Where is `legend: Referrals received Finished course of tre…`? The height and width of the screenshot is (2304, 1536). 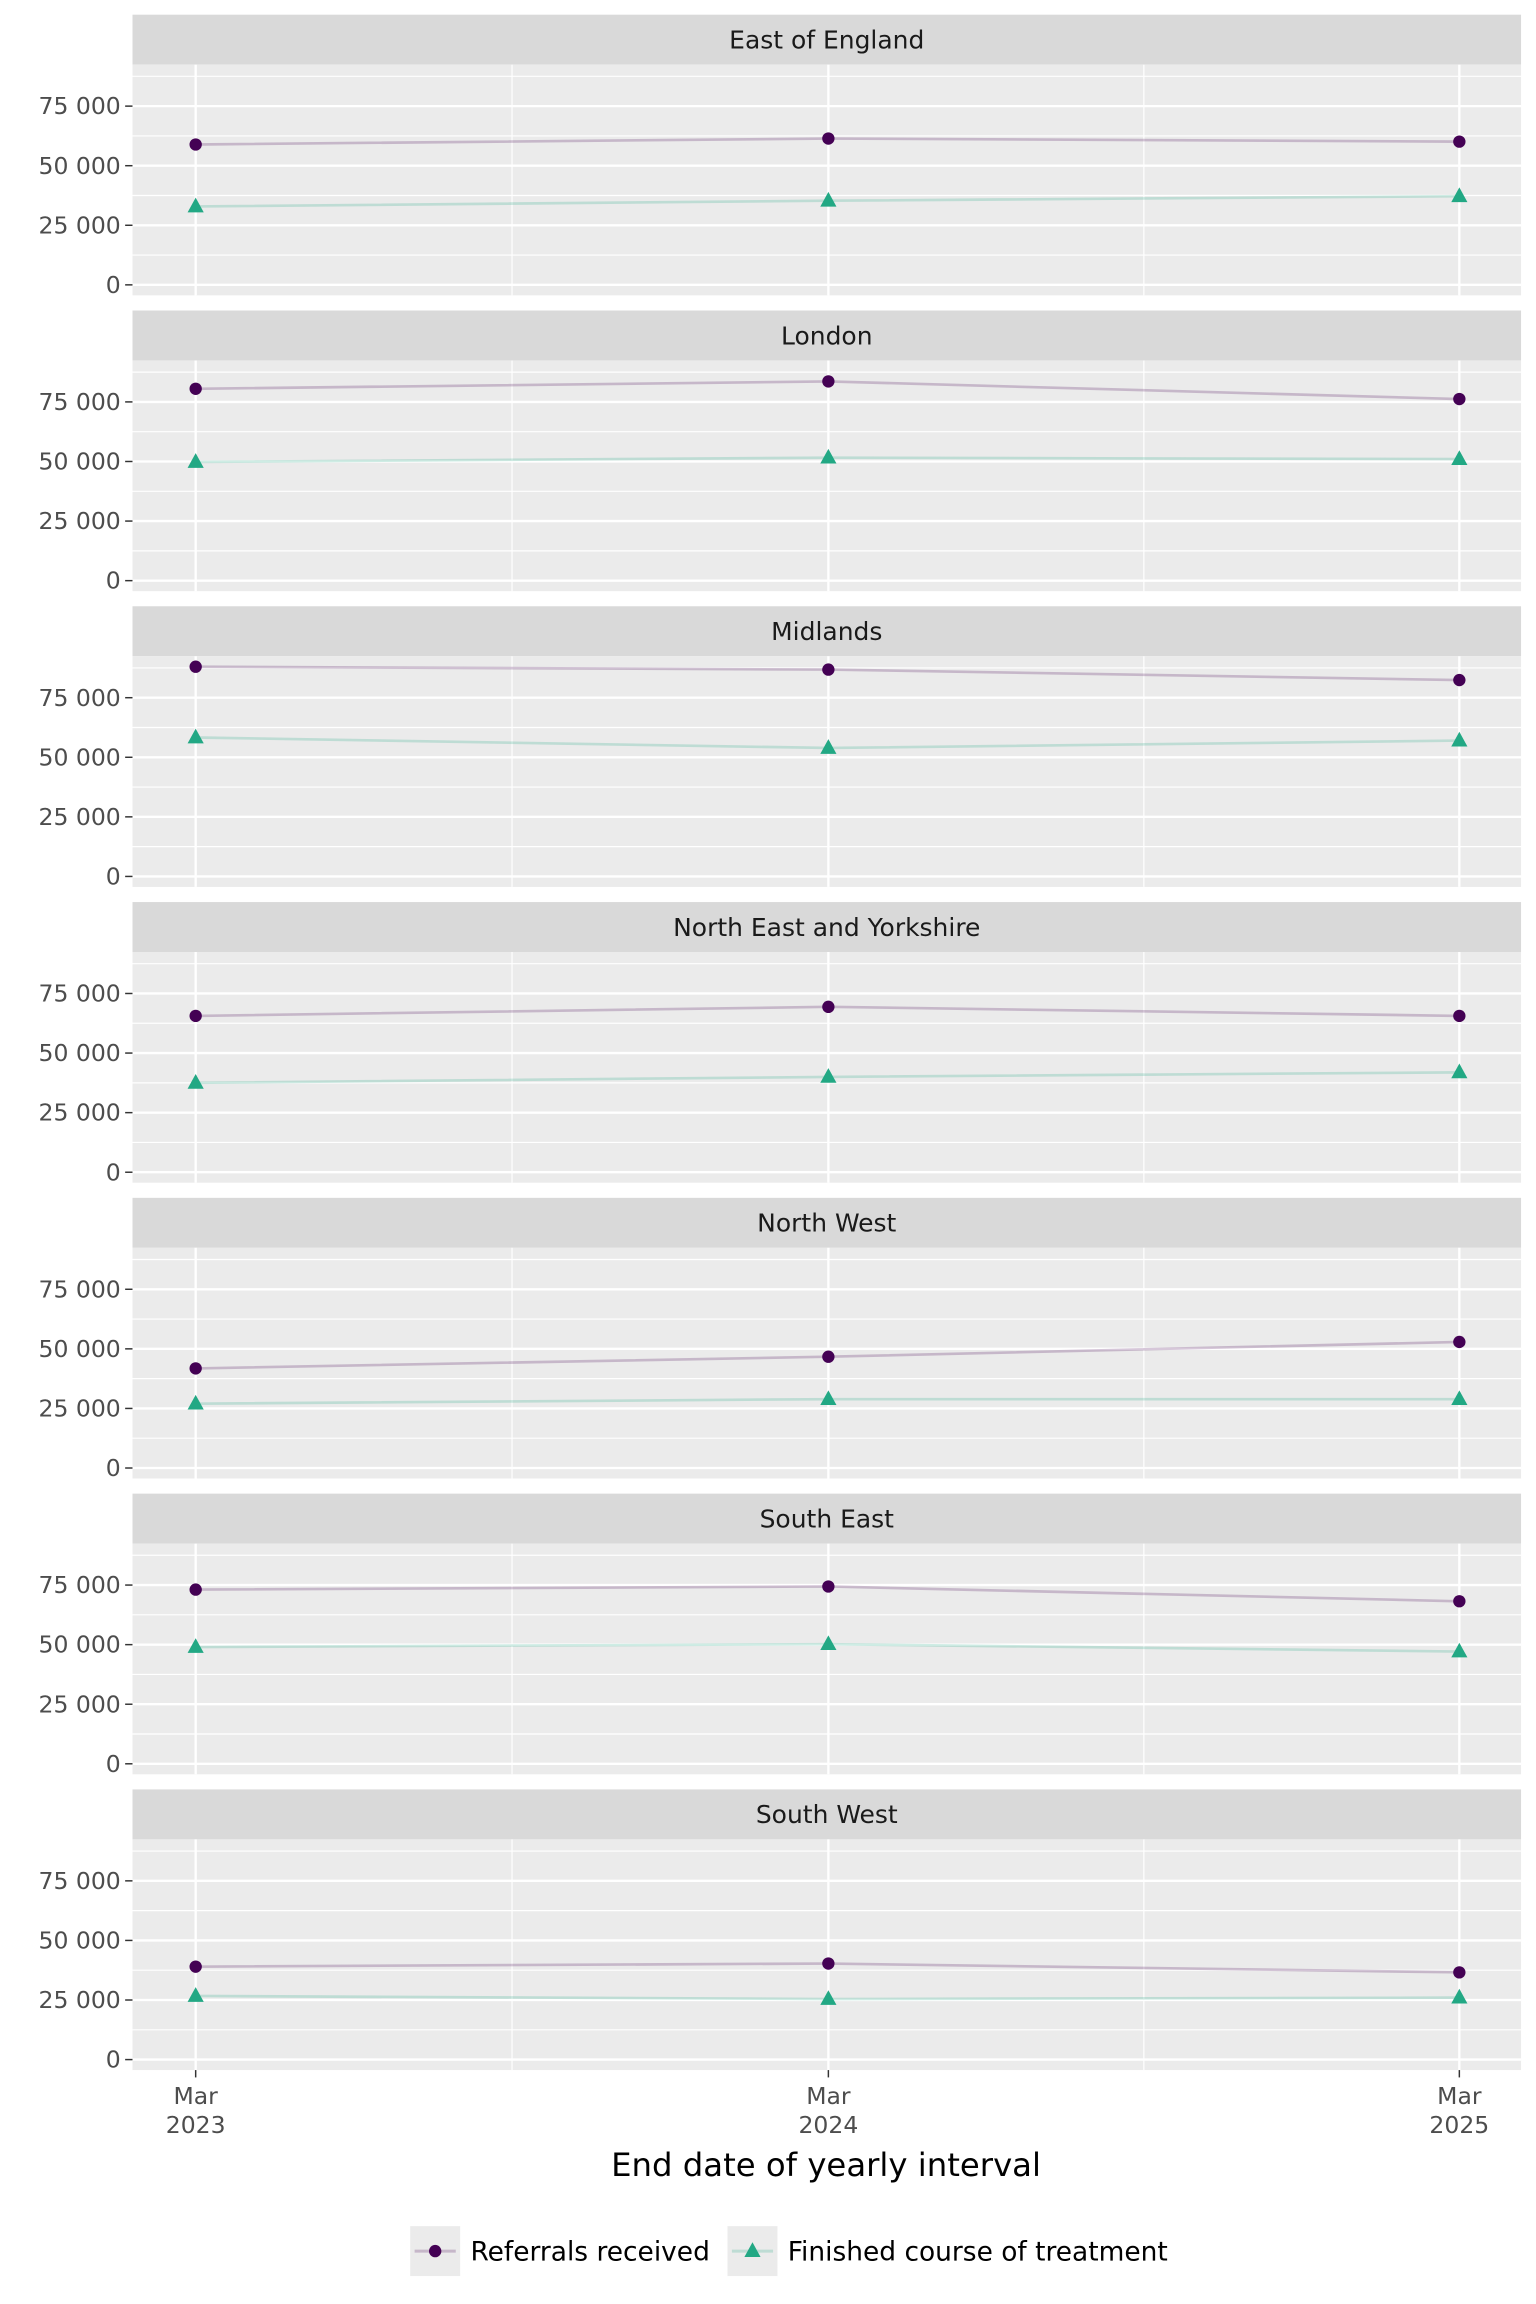 legend: Referrals received Finished course of tre… is located at coordinates (789, 2251).